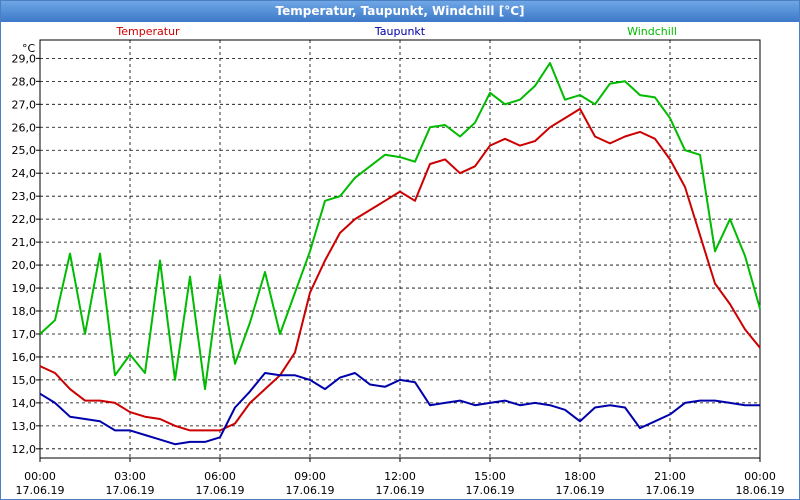 This screenshot has width=800, height=500. I want to click on legend: Temperatur Taupunkt Windchill, so click(396, 31).